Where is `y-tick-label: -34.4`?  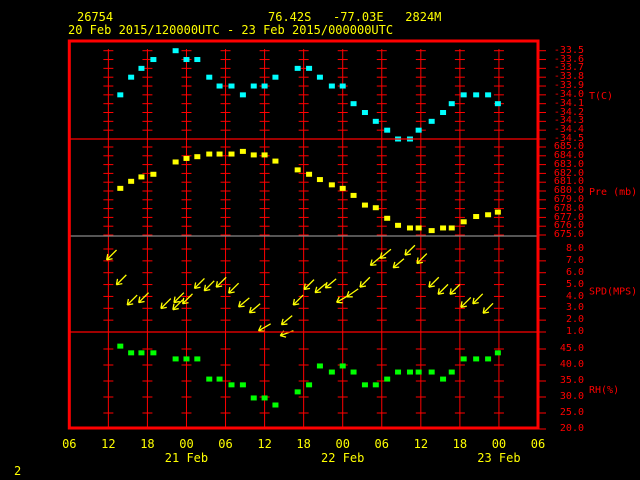
y-tick-label: -34.4 is located at coordinates (568, 130).